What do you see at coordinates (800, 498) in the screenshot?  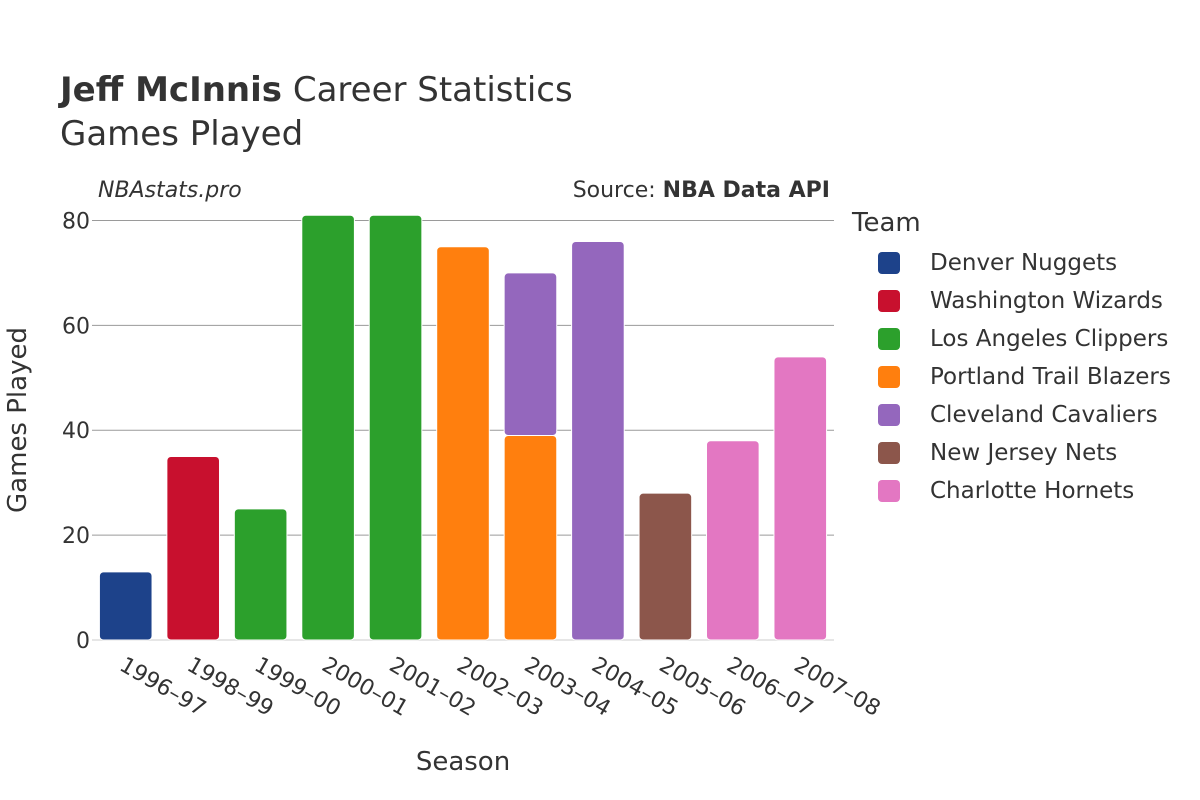 I see `bar-2007–08-charlotte-hornets` at bounding box center [800, 498].